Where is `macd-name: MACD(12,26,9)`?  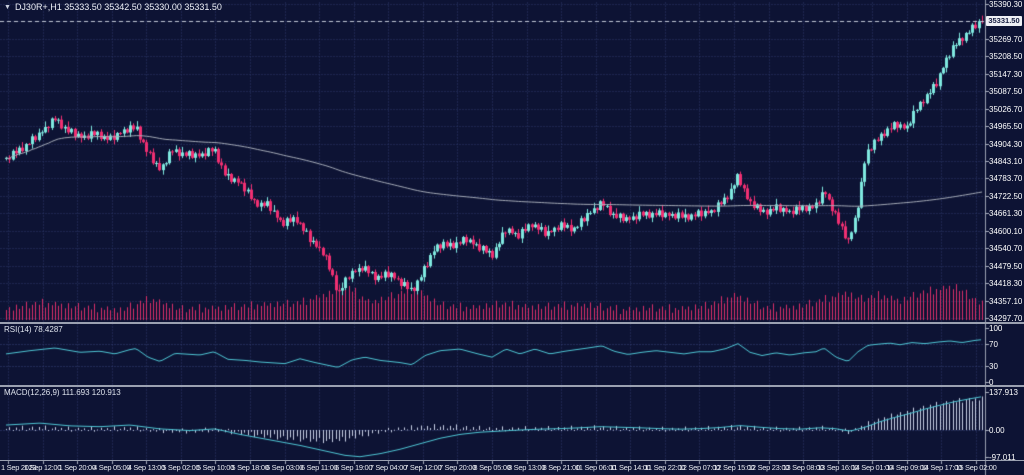
macd-name: MACD(12,26,9) is located at coordinates (32, 392).